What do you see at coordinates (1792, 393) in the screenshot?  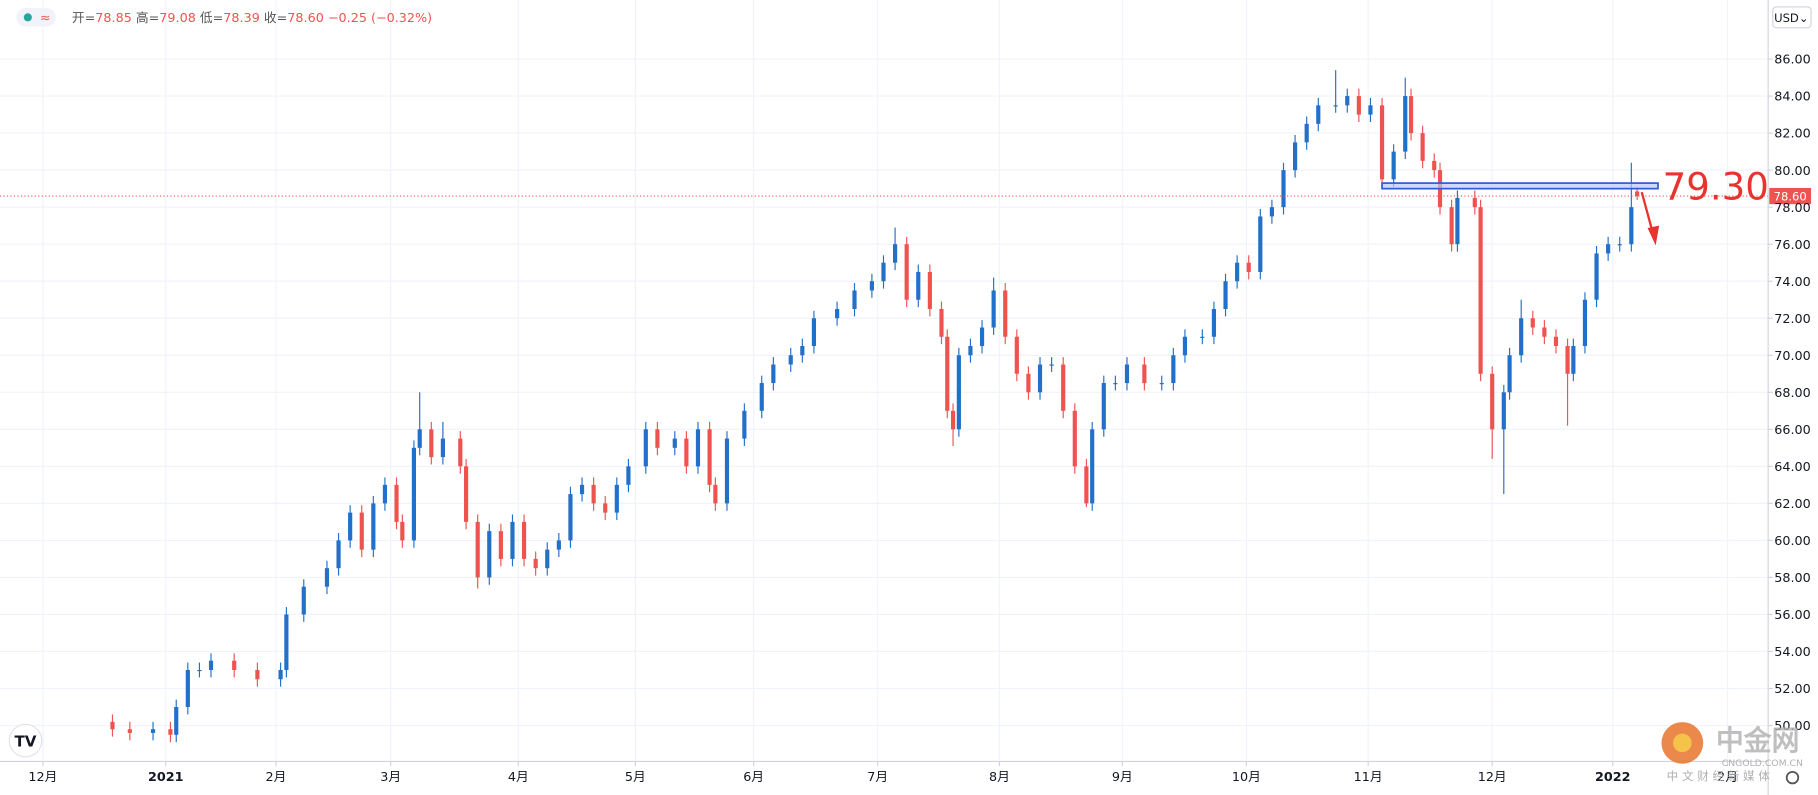 I see `y-tick-label: 68.00` at bounding box center [1792, 393].